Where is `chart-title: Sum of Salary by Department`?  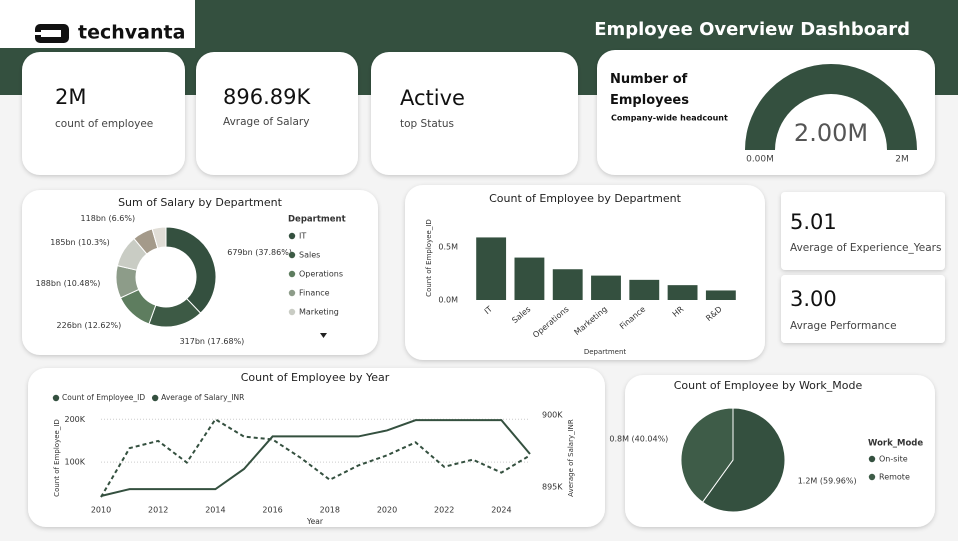
chart-title: Sum of Salary by Department is located at coordinates (200, 202).